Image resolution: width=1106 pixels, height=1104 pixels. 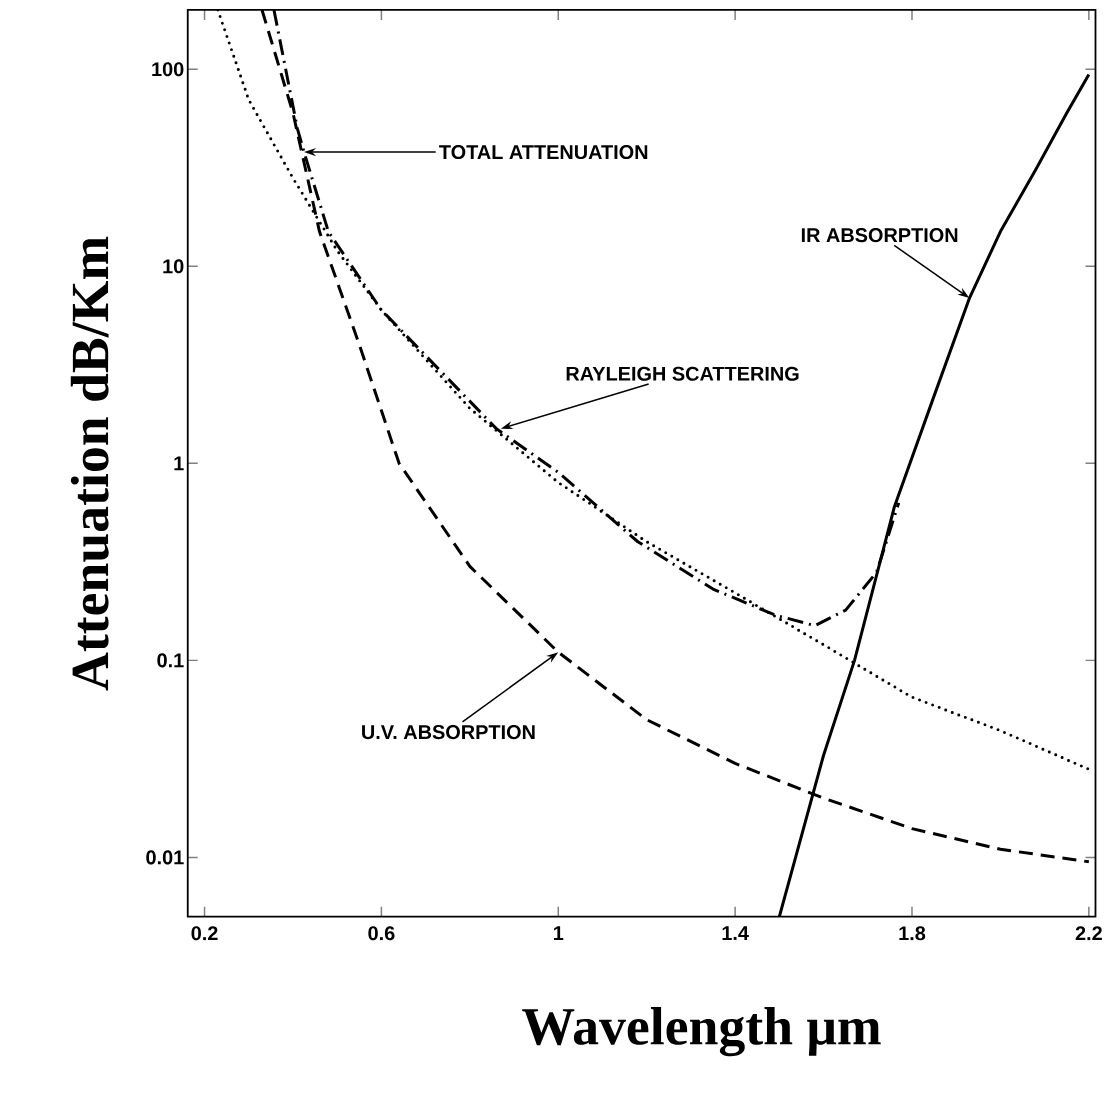 What do you see at coordinates (170, 660) in the screenshot?
I see `y-tick-label: 0.1` at bounding box center [170, 660].